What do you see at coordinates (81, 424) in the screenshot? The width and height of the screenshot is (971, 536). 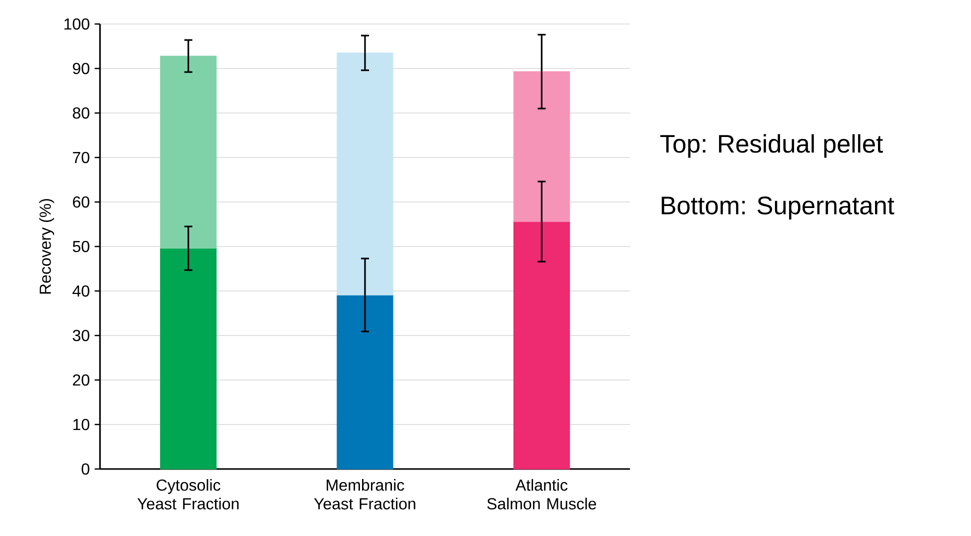 I see `y-tick-label: 10` at bounding box center [81, 424].